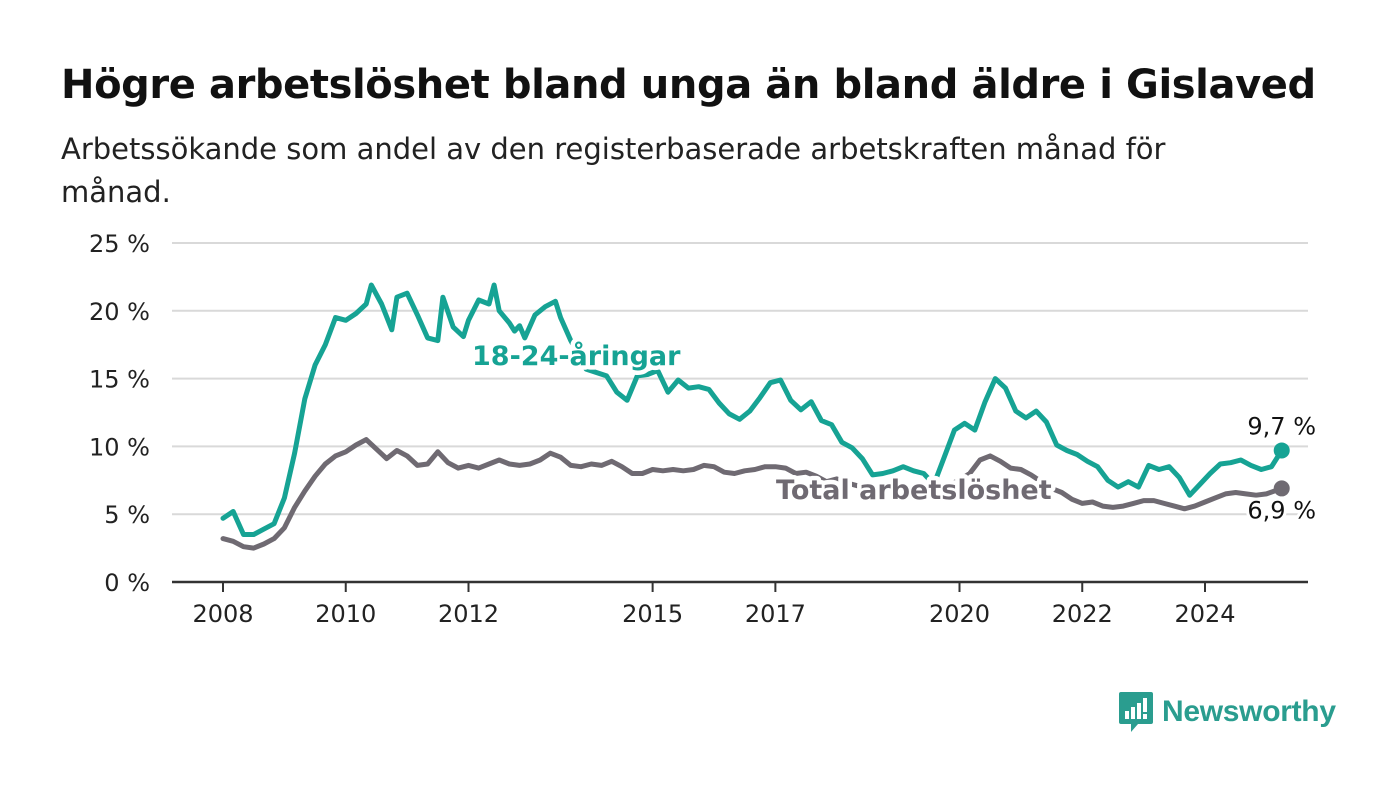 The height and width of the screenshot is (794, 1400). I want to click on y-tick-label: 10 %, so click(119, 447).